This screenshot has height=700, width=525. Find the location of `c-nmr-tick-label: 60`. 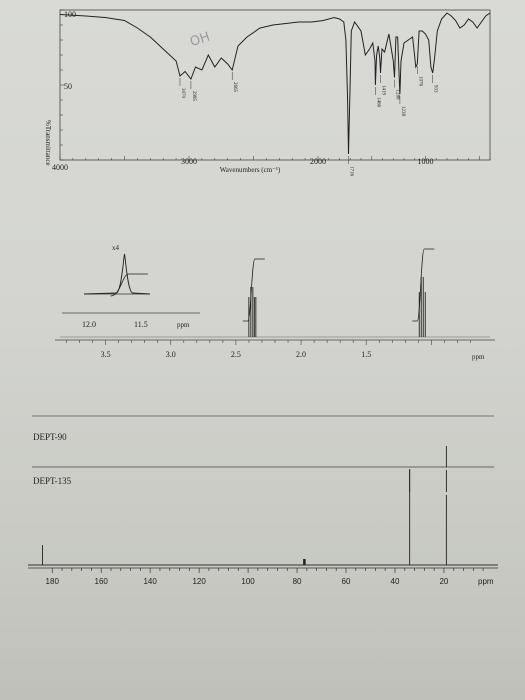

c-nmr-tick-label: 60 is located at coordinates (346, 581).